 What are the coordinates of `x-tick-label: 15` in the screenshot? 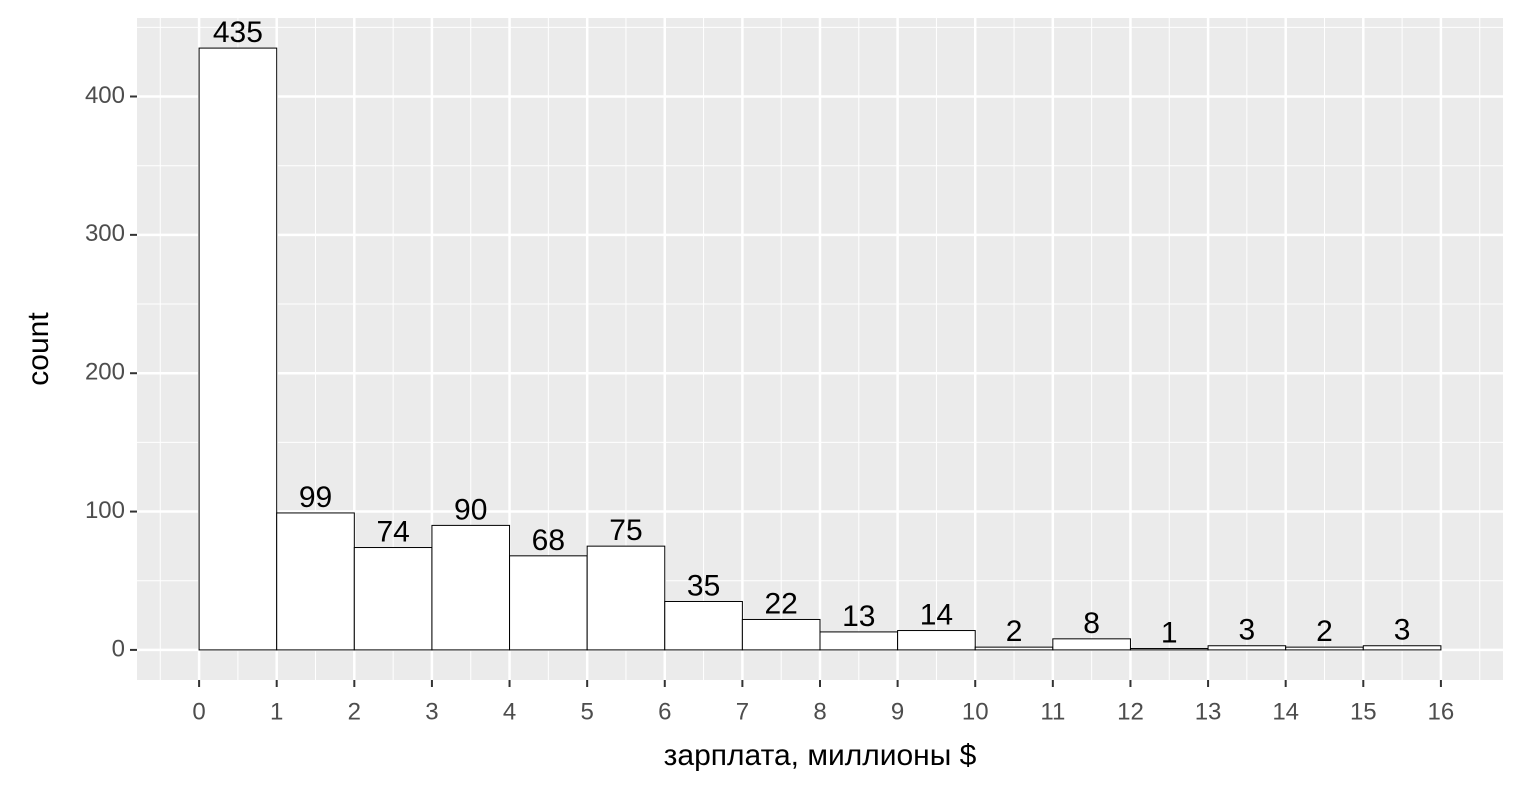 It's located at (1363, 711).